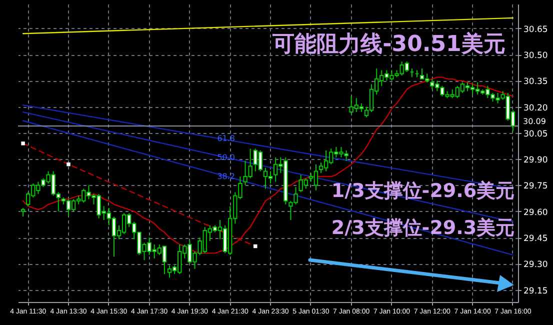  Describe the element at coordinates (536, 82) in the screenshot. I see `y-tick-label: 30.35` at that location.